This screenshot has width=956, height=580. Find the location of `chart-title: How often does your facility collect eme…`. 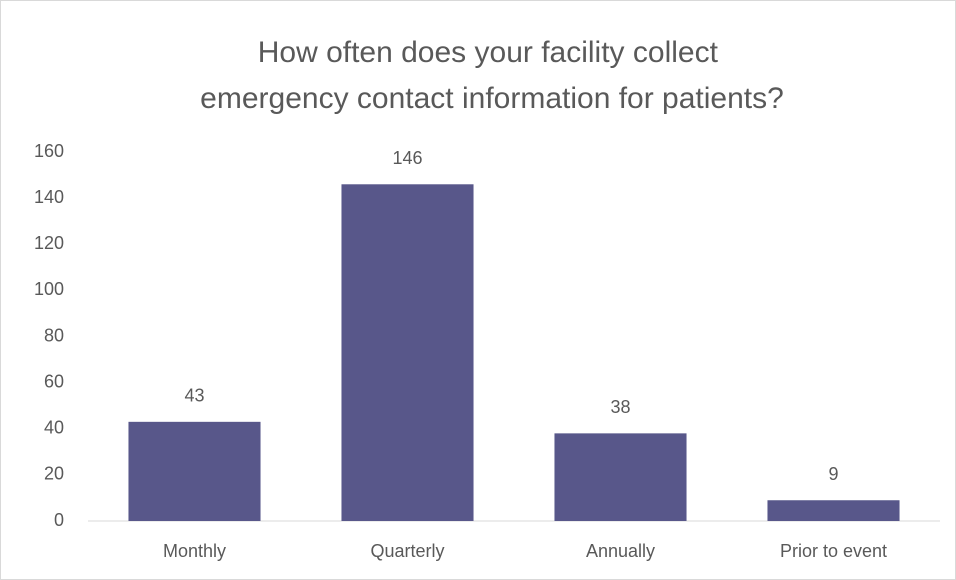

chart-title: How often does your facility collect eme… is located at coordinates (492, 75).